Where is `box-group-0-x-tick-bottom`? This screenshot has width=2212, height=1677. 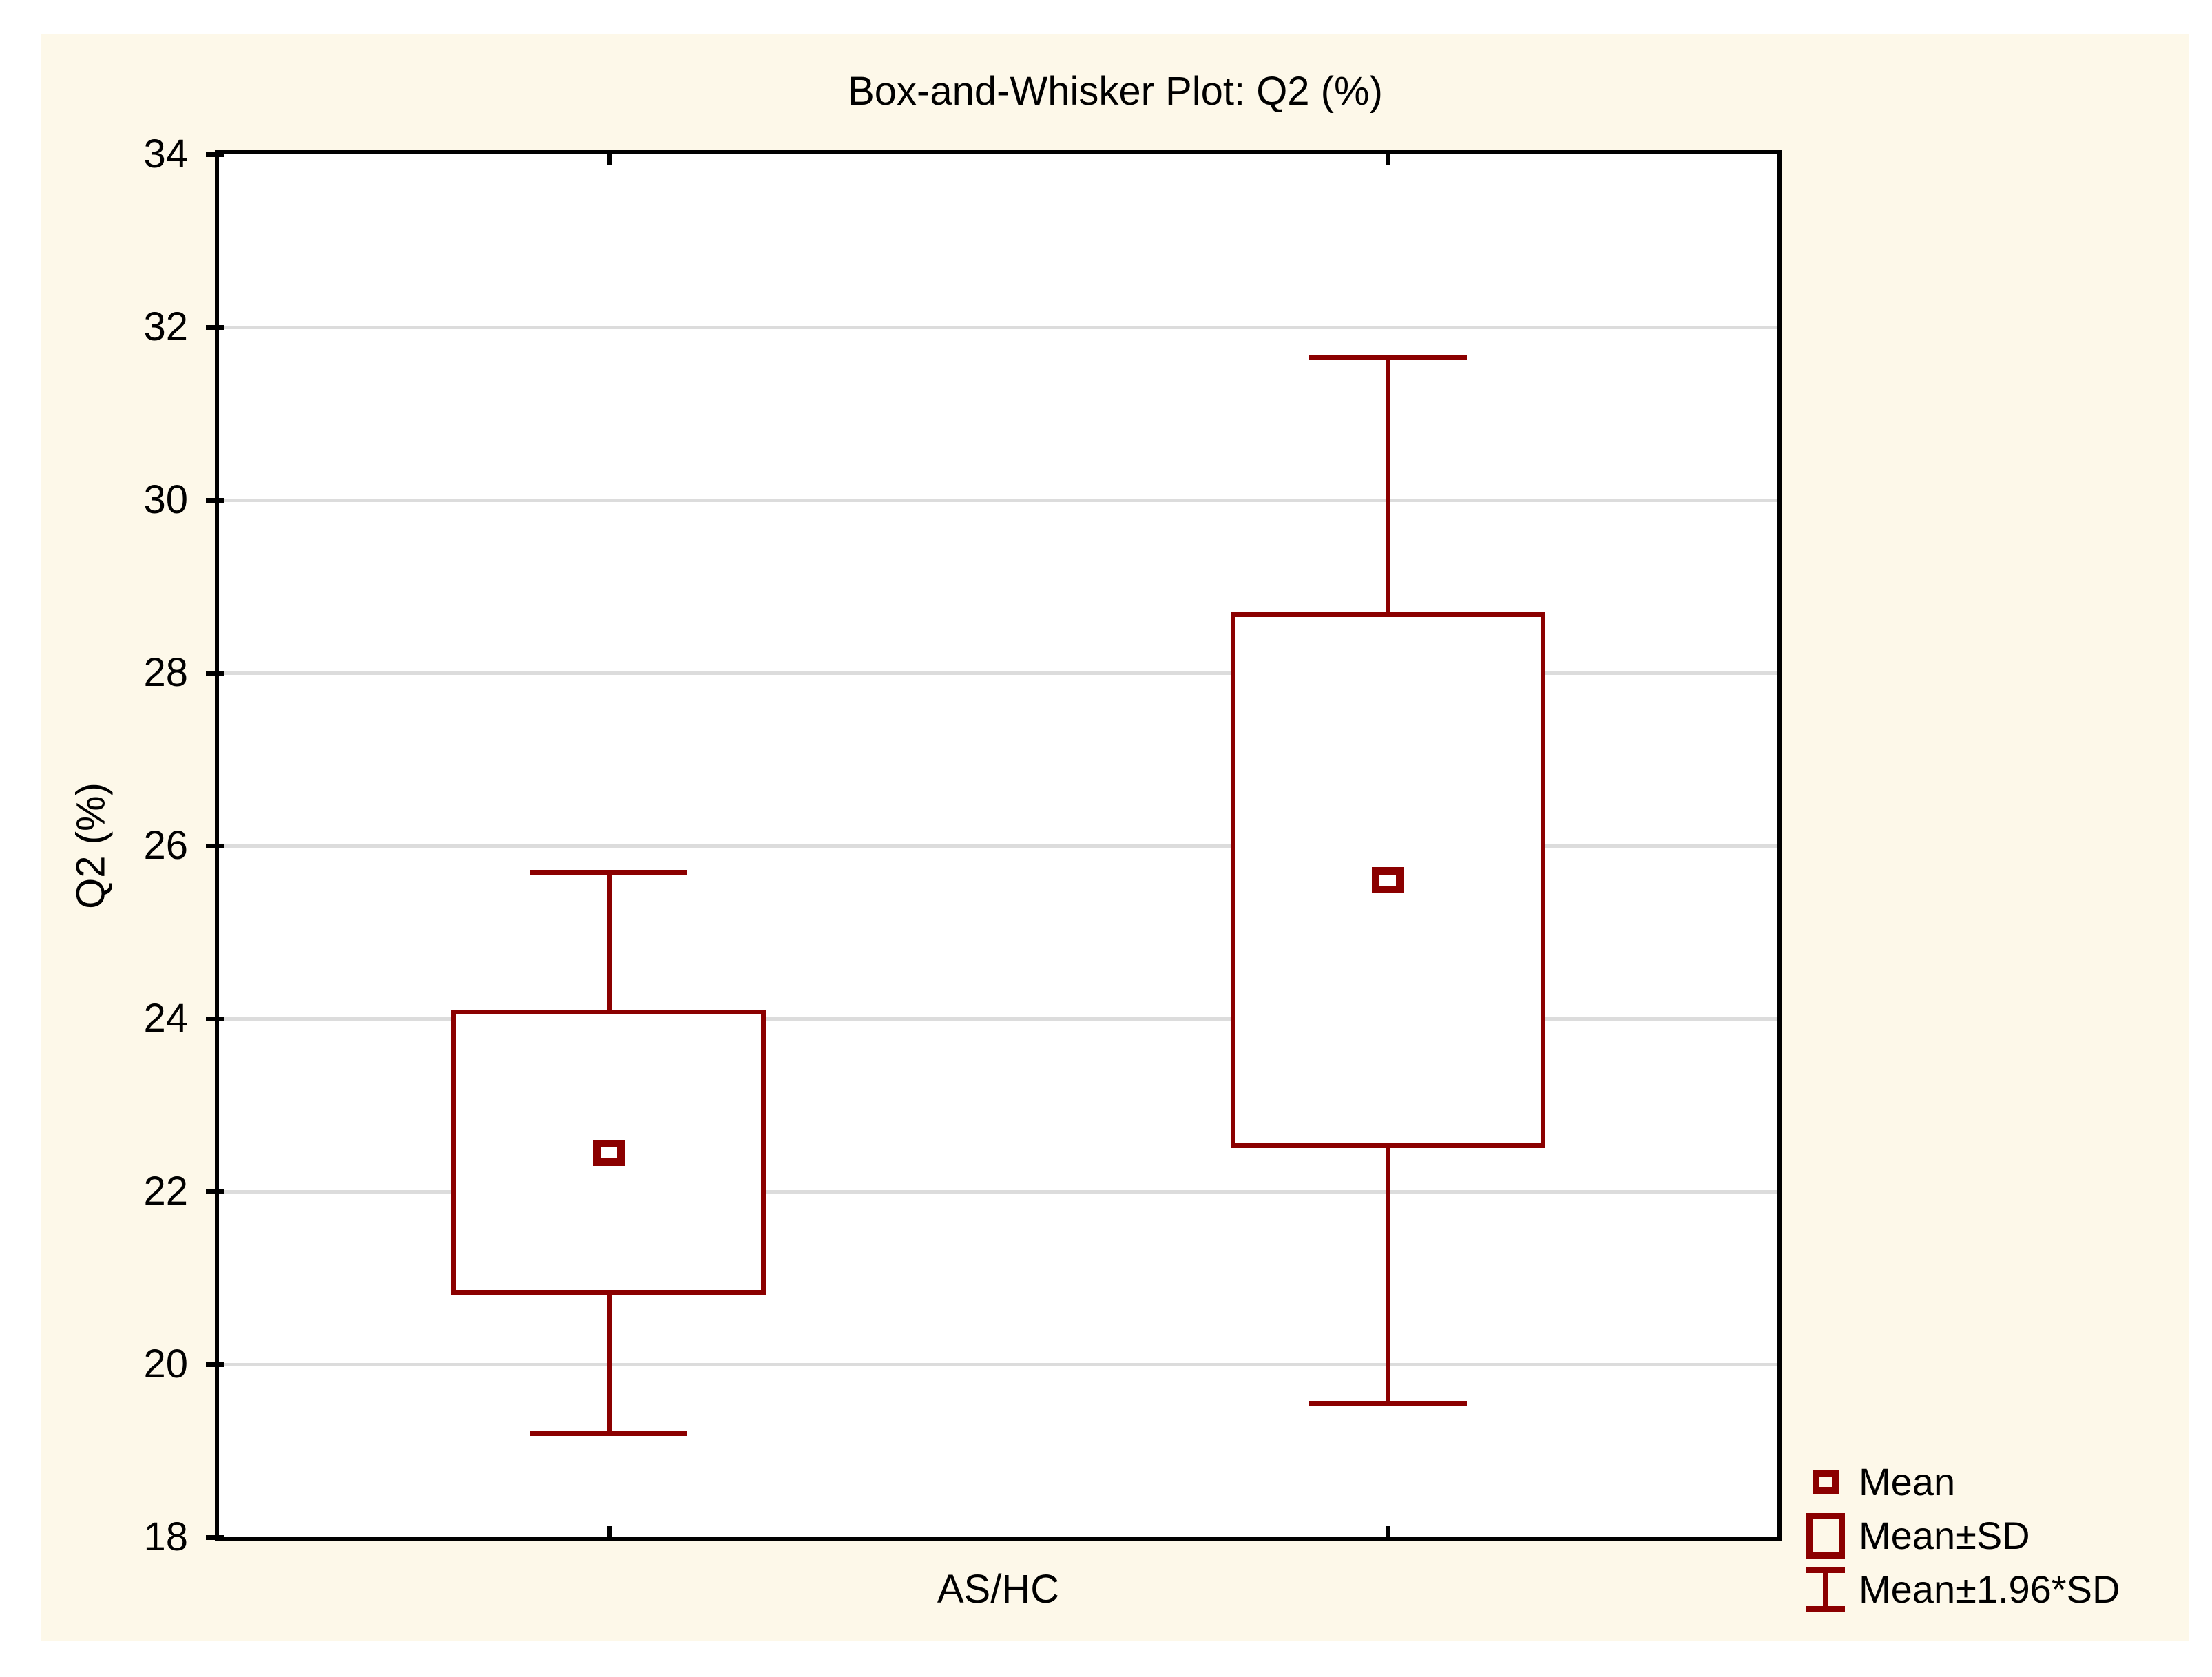
box-group-0-x-tick-bottom is located at coordinates (609, 1531).